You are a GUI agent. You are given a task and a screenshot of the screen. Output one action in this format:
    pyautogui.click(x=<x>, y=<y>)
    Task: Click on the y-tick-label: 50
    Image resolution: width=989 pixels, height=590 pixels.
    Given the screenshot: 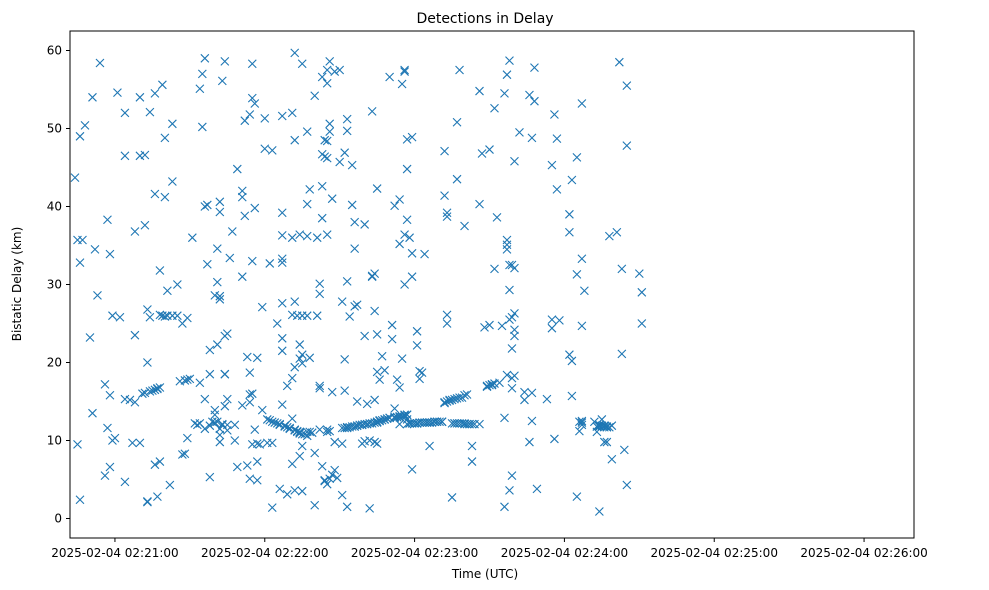 What is the action you would take?
    pyautogui.click(x=54, y=129)
    